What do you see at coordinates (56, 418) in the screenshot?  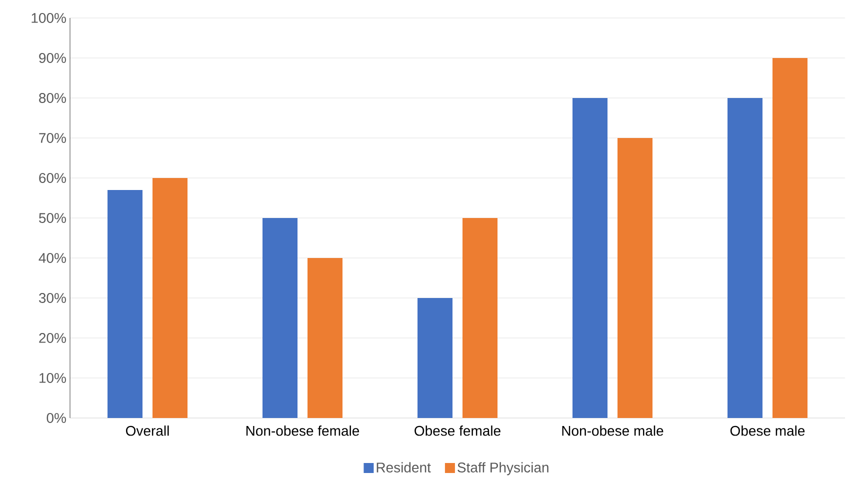 I see `y-tick-label: 0%` at bounding box center [56, 418].